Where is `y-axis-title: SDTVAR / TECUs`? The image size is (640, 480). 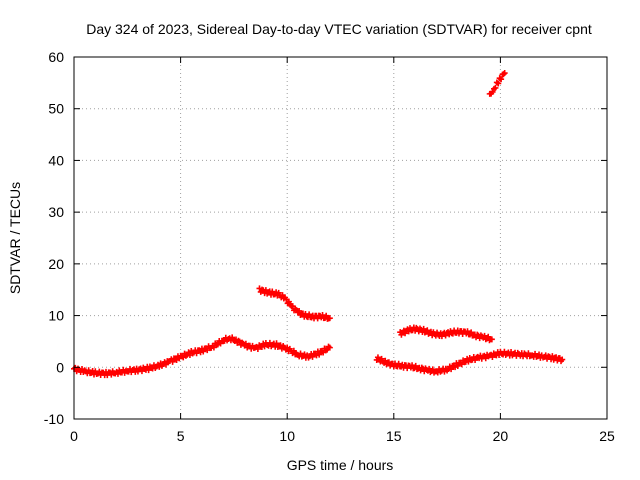
y-axis-title: SDTVAR / TECUs is located at coordinates (15, 238).